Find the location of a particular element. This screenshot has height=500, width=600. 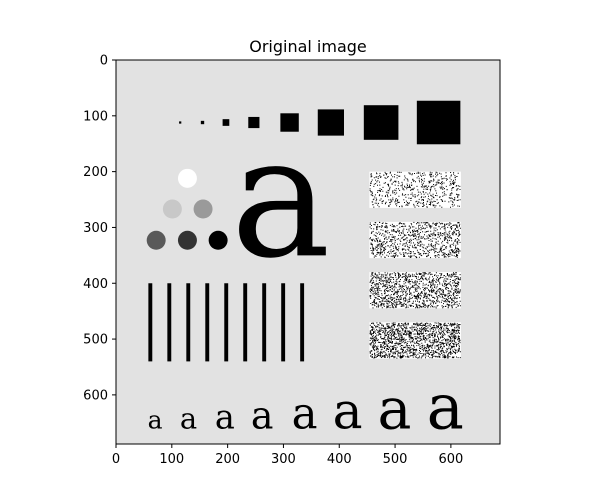

y-tick-label: 100 is located at coordinates (95, 116).